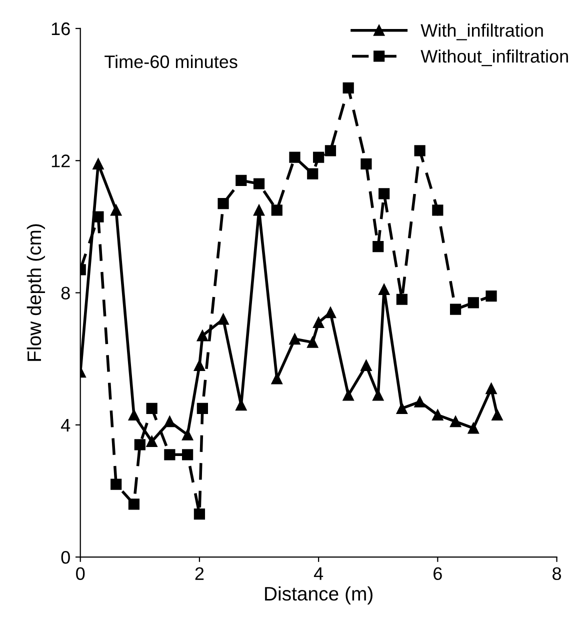 The height and width of the screenshot is (633, 574). Describe the element at coordinates (318, 595) in the screenshot. I see `x-axis-title: Distance (m)` at that location.